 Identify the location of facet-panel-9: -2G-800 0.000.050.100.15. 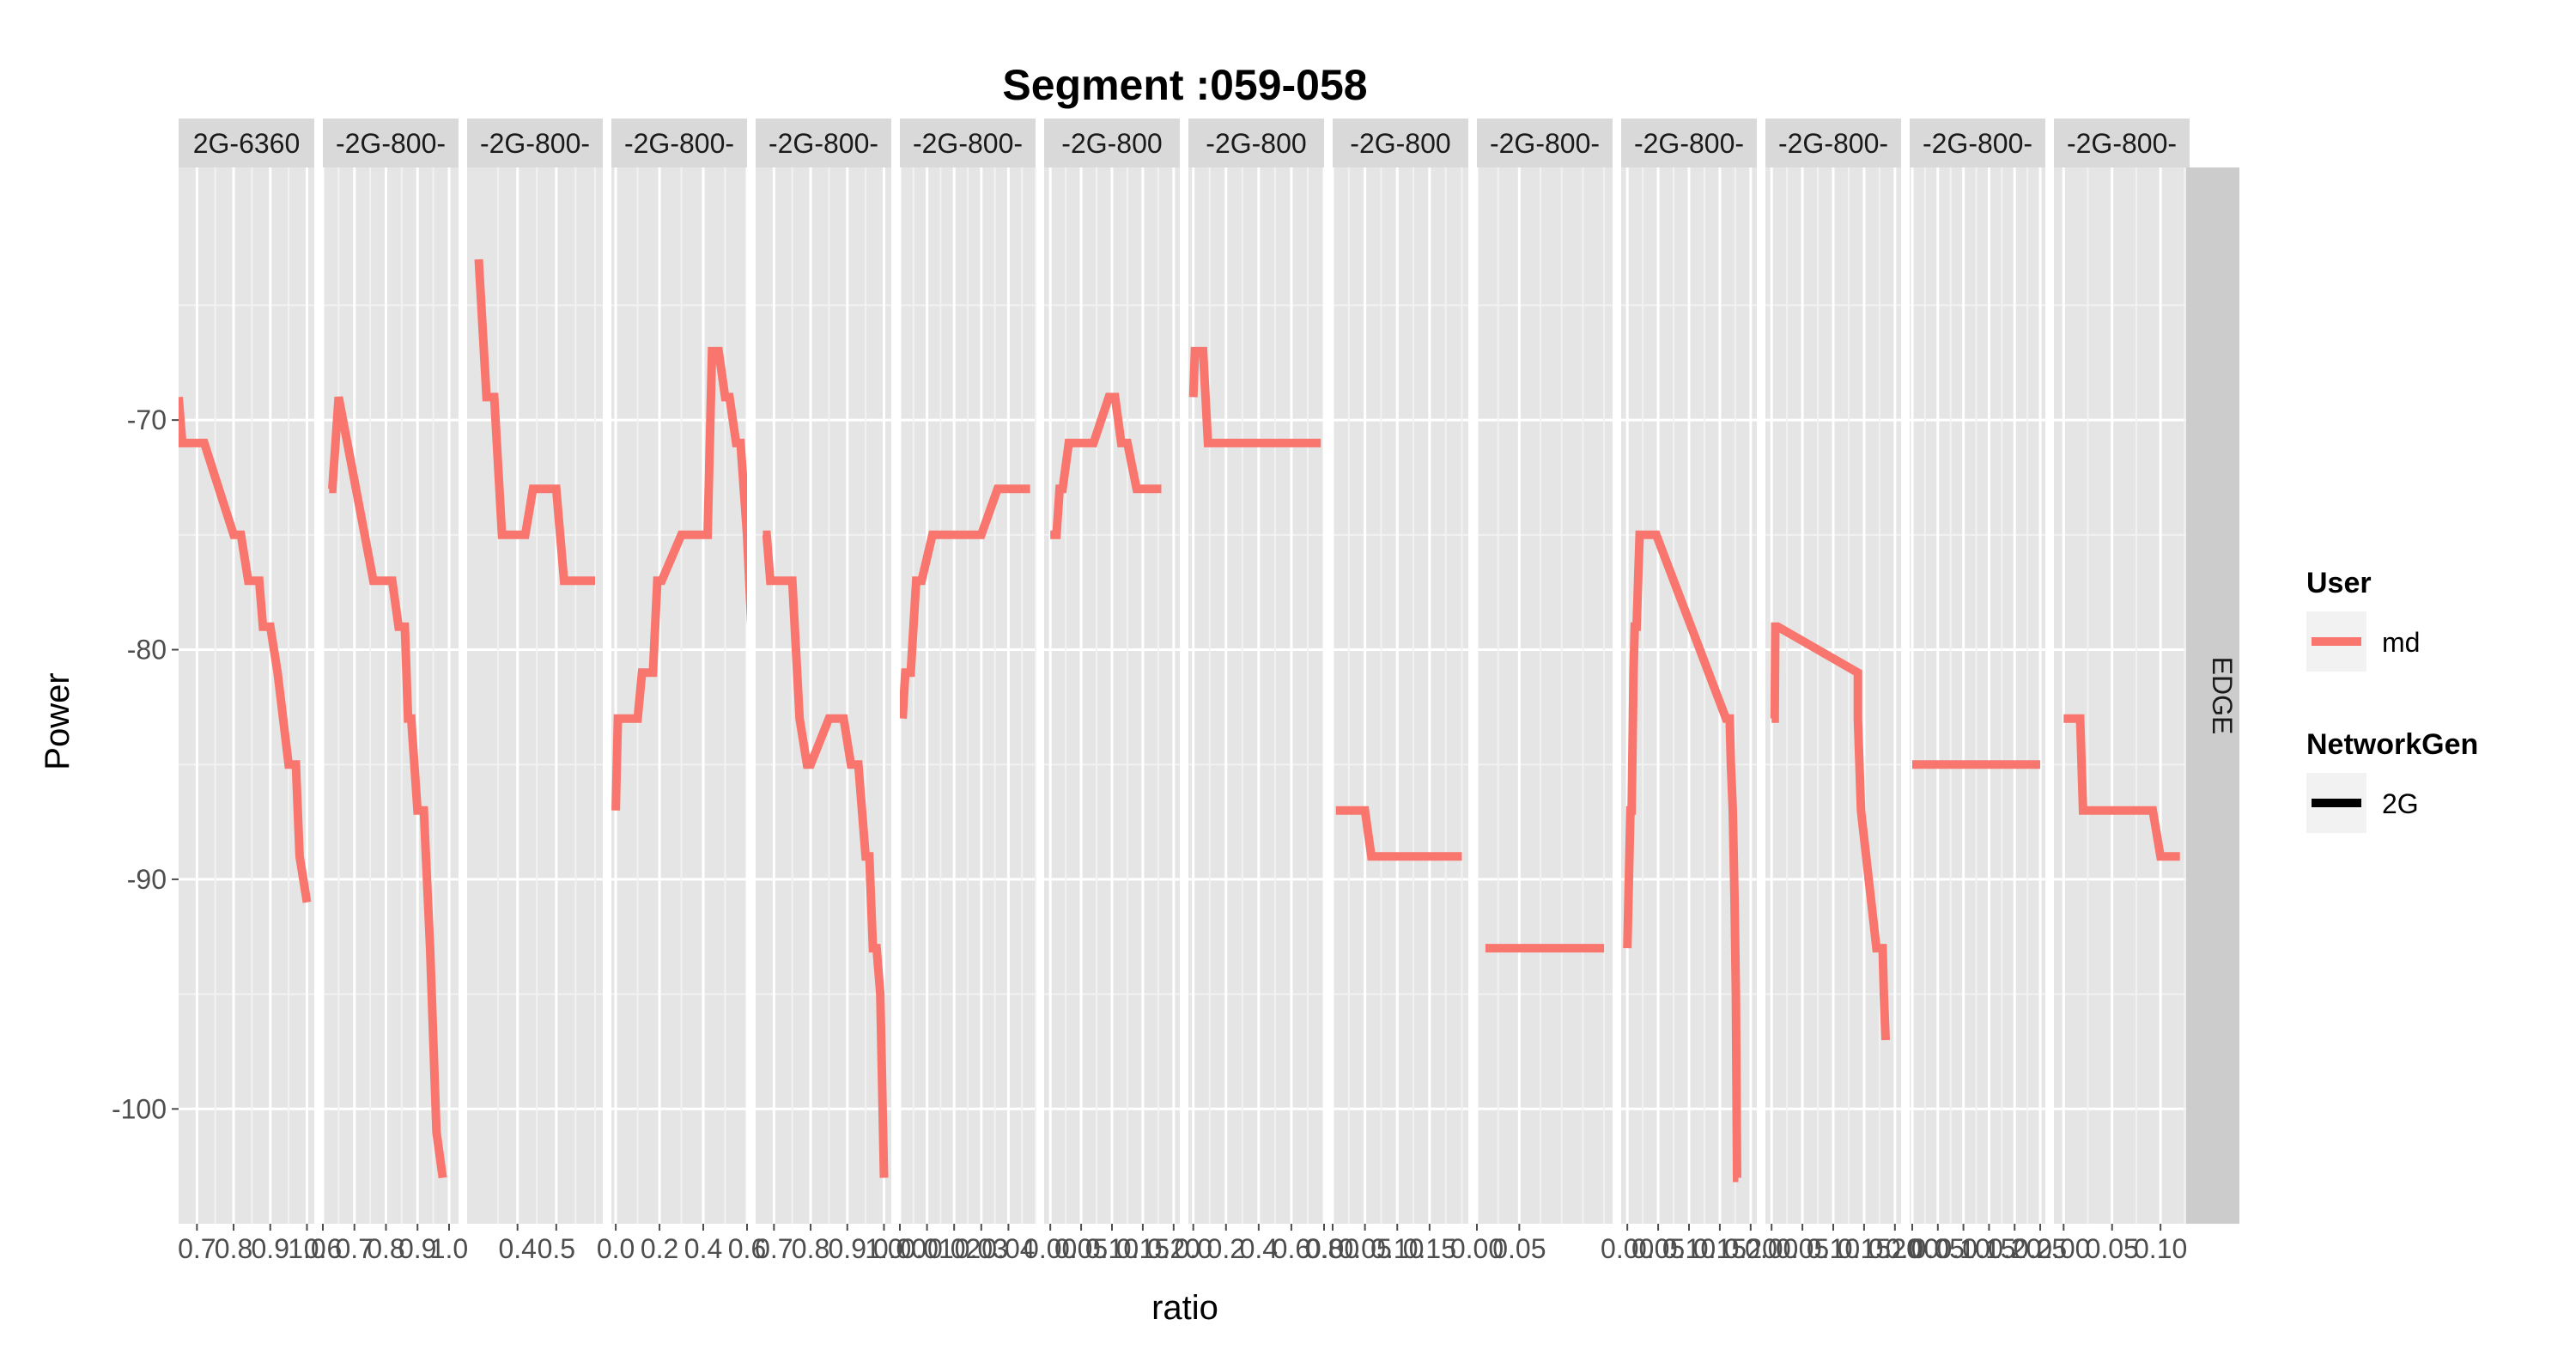
(1387, 691).